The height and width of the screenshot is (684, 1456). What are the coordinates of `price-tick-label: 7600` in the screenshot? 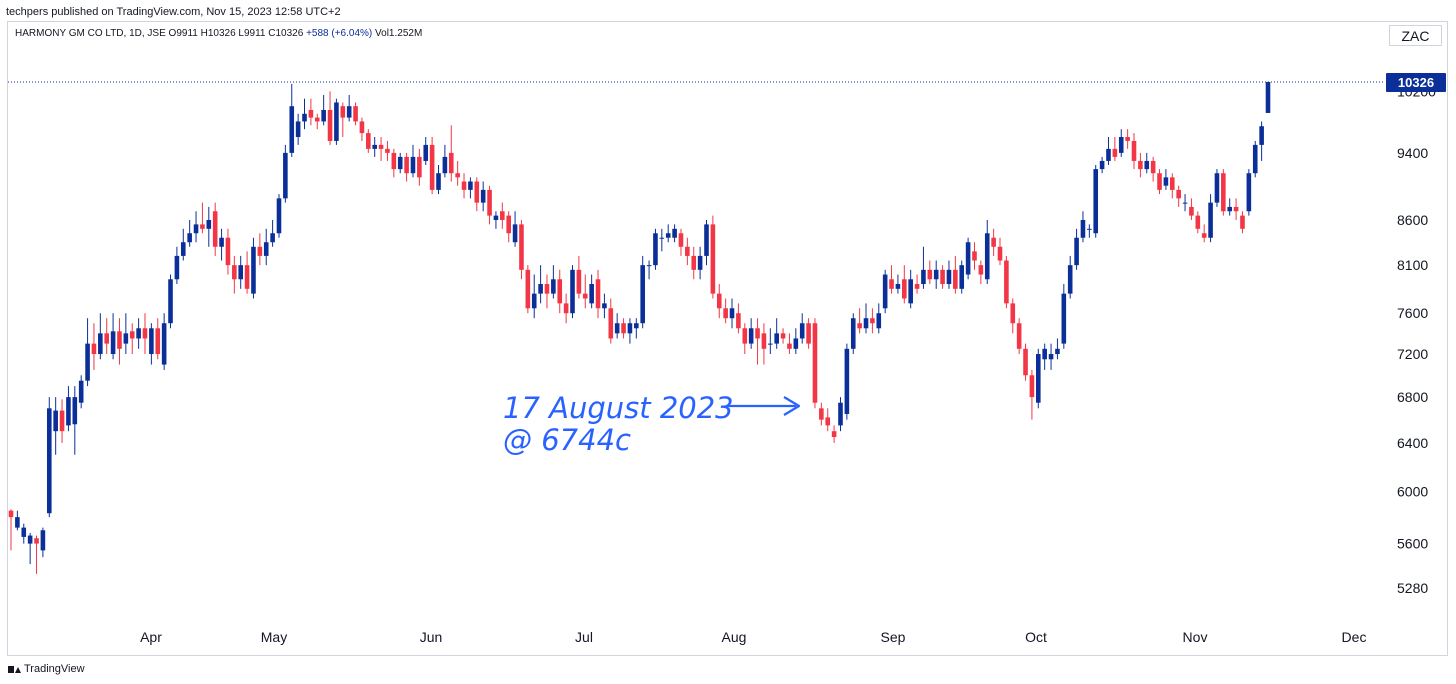 It's located at (1412, 313).